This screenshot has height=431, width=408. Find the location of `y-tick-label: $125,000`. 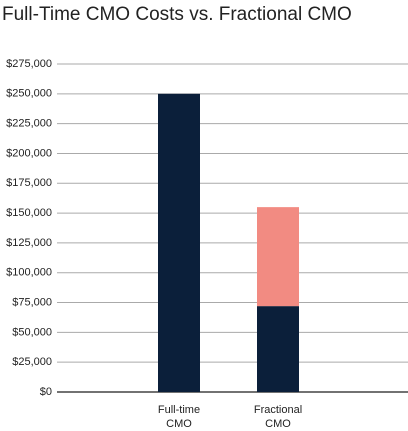

y-tick-label: $125,000 is located at coordinates (29, 243).